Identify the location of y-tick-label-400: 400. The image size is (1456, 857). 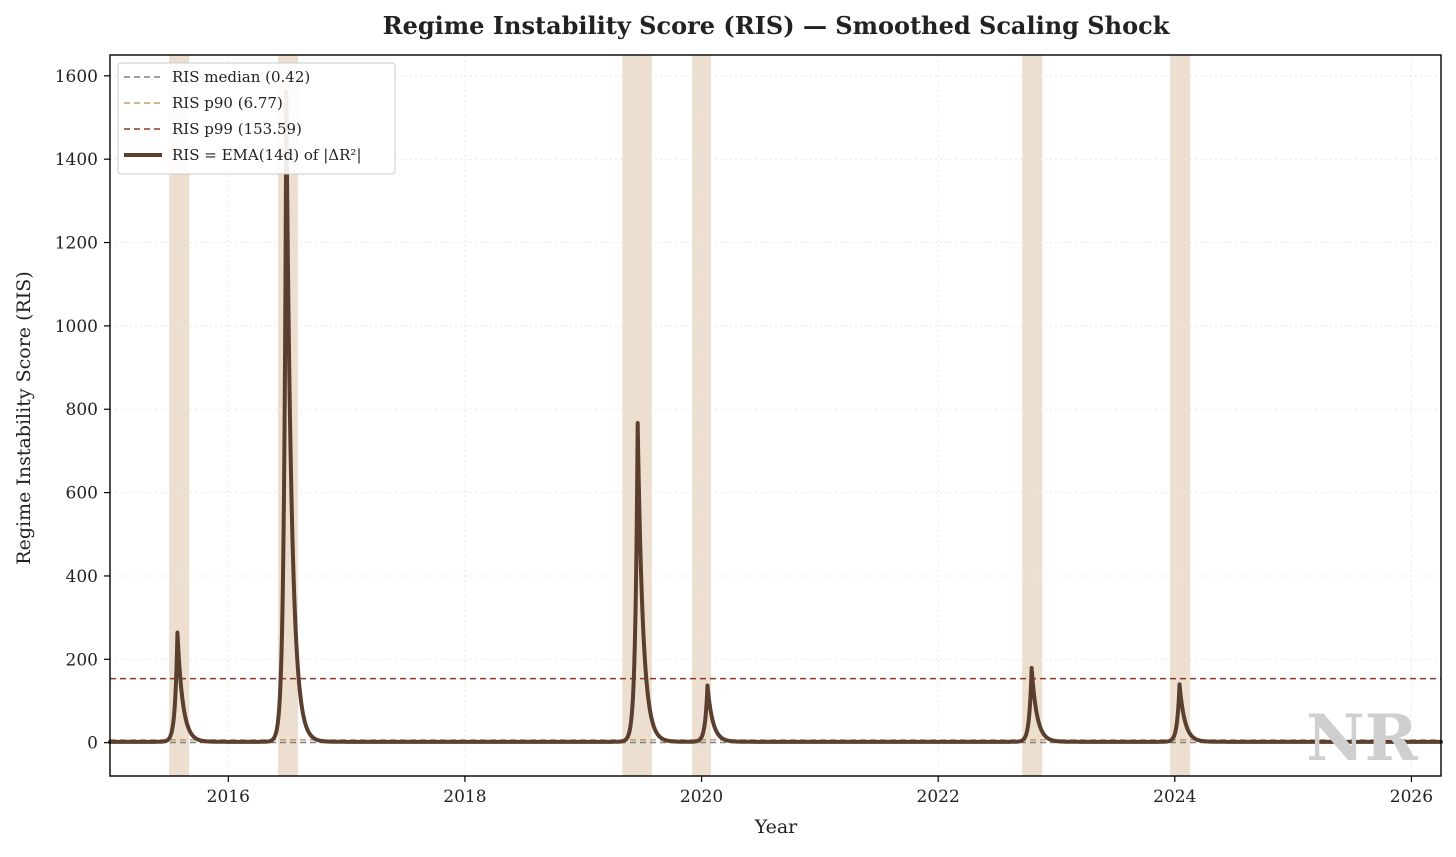
(82, 577).